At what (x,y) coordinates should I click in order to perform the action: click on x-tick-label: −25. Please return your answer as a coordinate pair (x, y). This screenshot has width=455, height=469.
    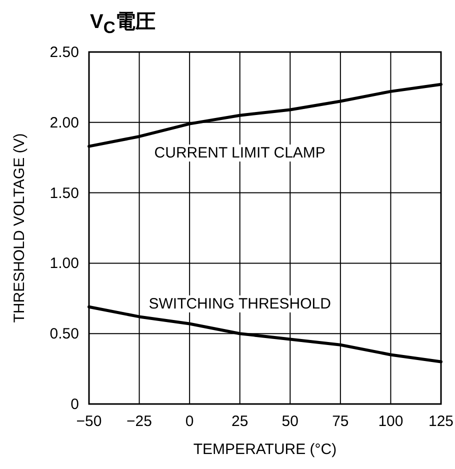
    Looking at the image, I should click on (139, 421).